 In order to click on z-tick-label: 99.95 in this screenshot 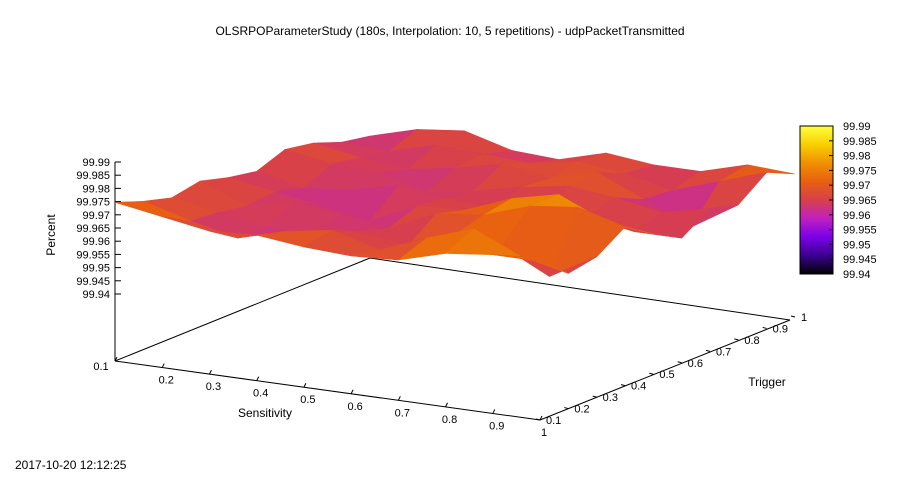, I will do `click(96, 269)`.